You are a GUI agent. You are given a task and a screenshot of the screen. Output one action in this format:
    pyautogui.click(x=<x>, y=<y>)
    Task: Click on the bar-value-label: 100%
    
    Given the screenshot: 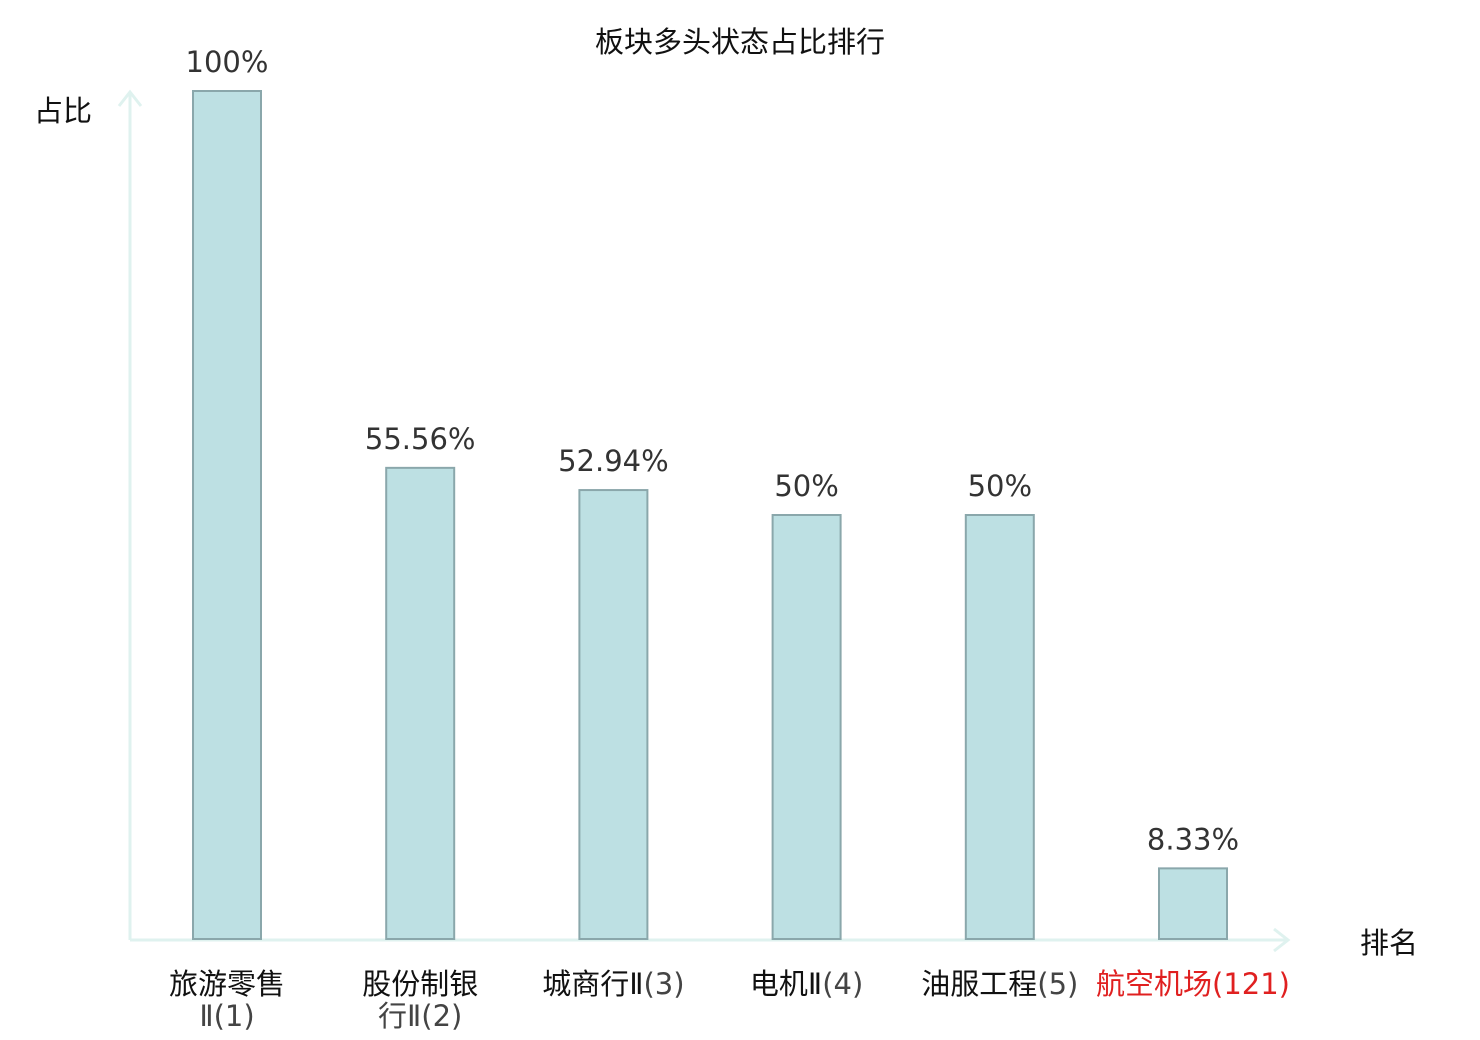 What is the action you would take?
    pyautogui.click(x=227, y=62)
    